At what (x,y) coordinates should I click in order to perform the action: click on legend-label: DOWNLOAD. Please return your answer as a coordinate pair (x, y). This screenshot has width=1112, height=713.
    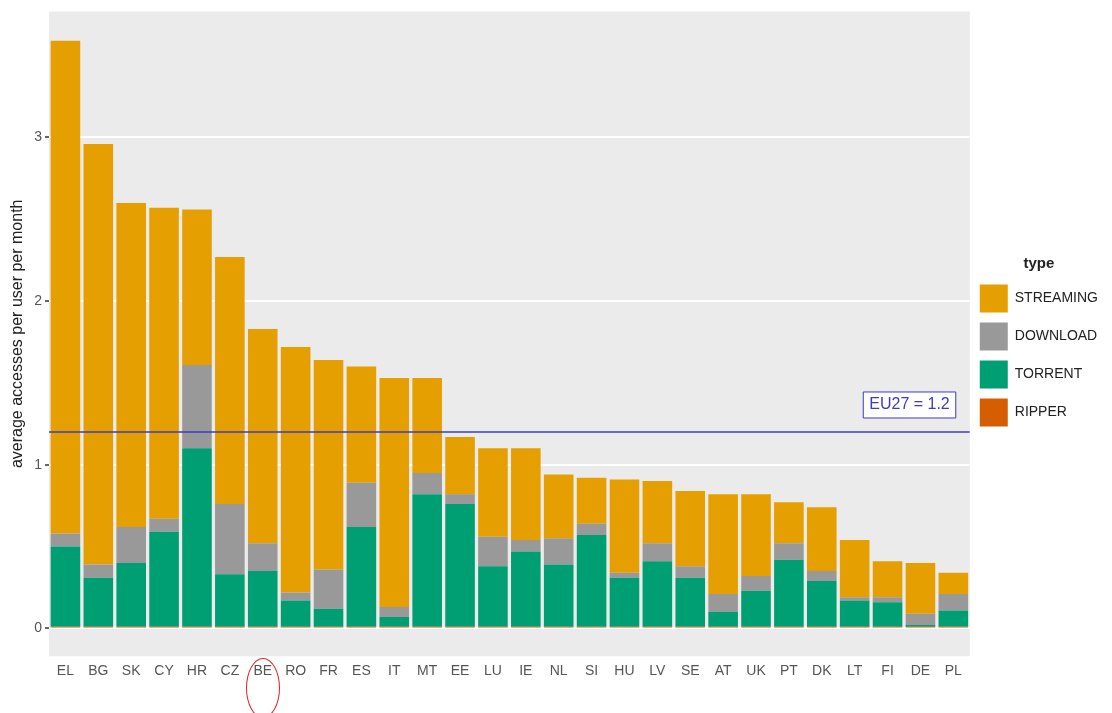
    Looking at the image, I should click on (1056, 335).